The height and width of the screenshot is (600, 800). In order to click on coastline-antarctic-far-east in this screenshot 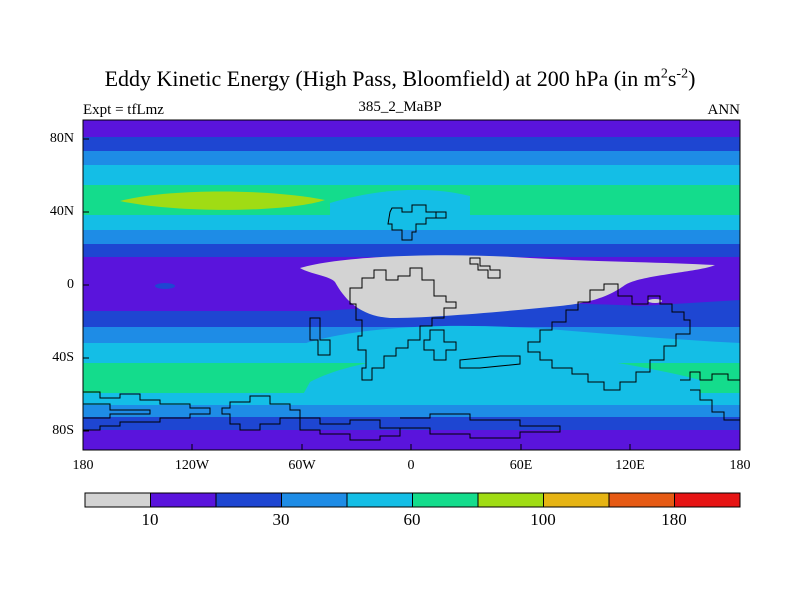, I will do `click(710, 376)`.